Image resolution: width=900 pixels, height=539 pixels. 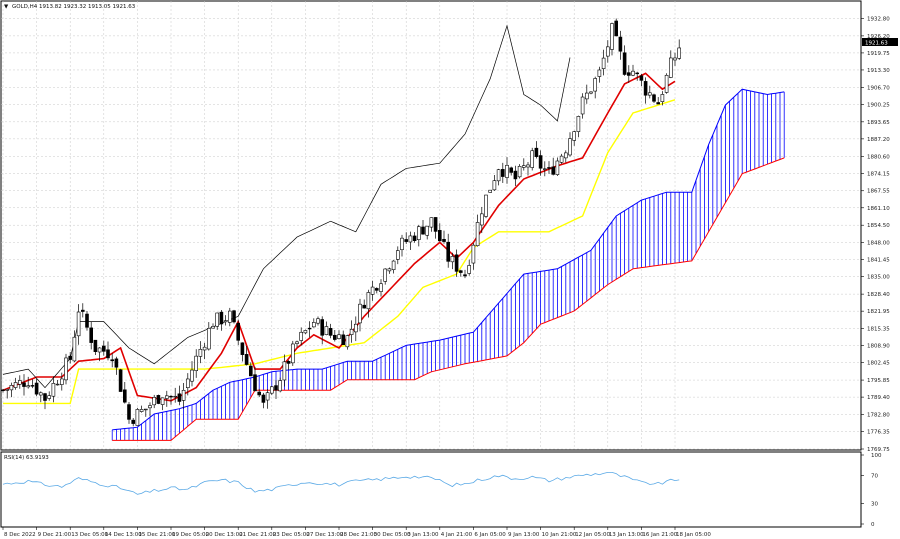 I want to click on chart-menu-icon: ▼, so click(x=6, y=7).